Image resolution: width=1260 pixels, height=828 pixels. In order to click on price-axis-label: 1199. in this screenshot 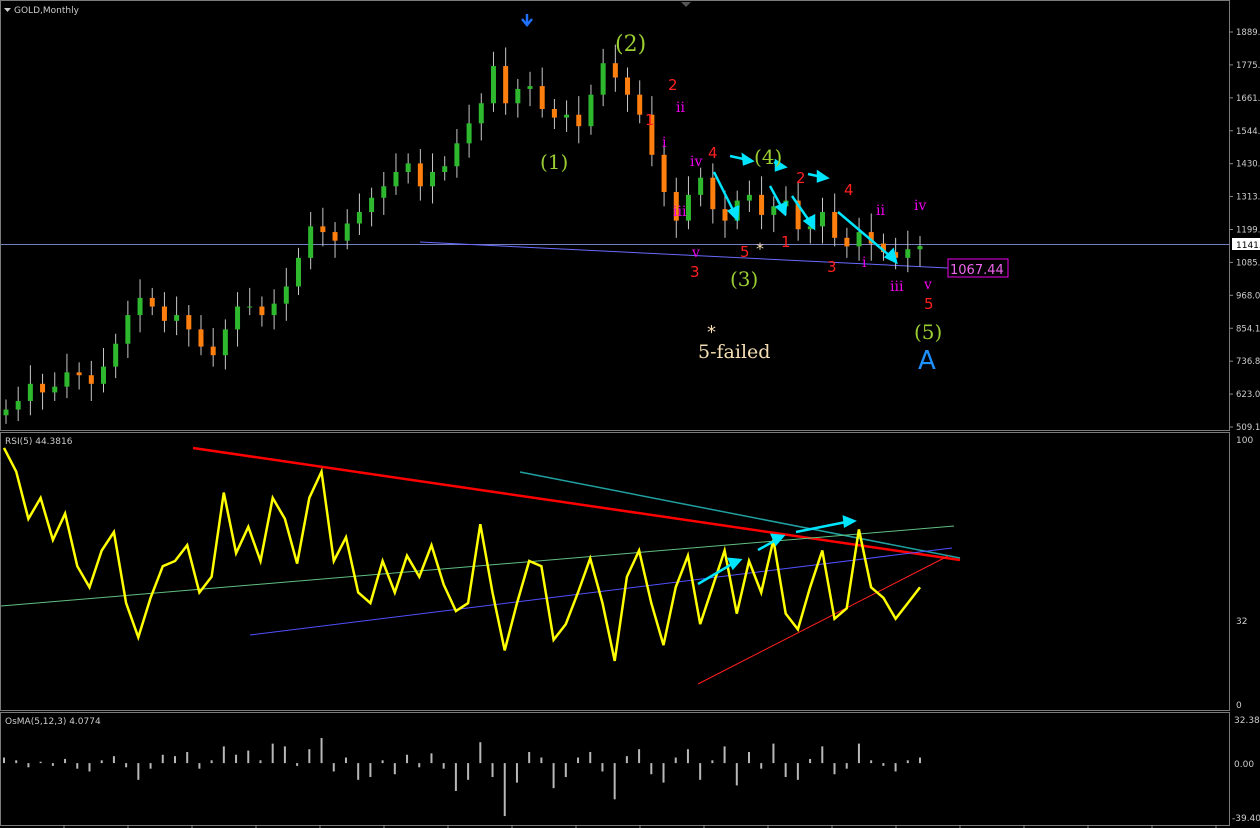, I will do `click(1248, 231)`.